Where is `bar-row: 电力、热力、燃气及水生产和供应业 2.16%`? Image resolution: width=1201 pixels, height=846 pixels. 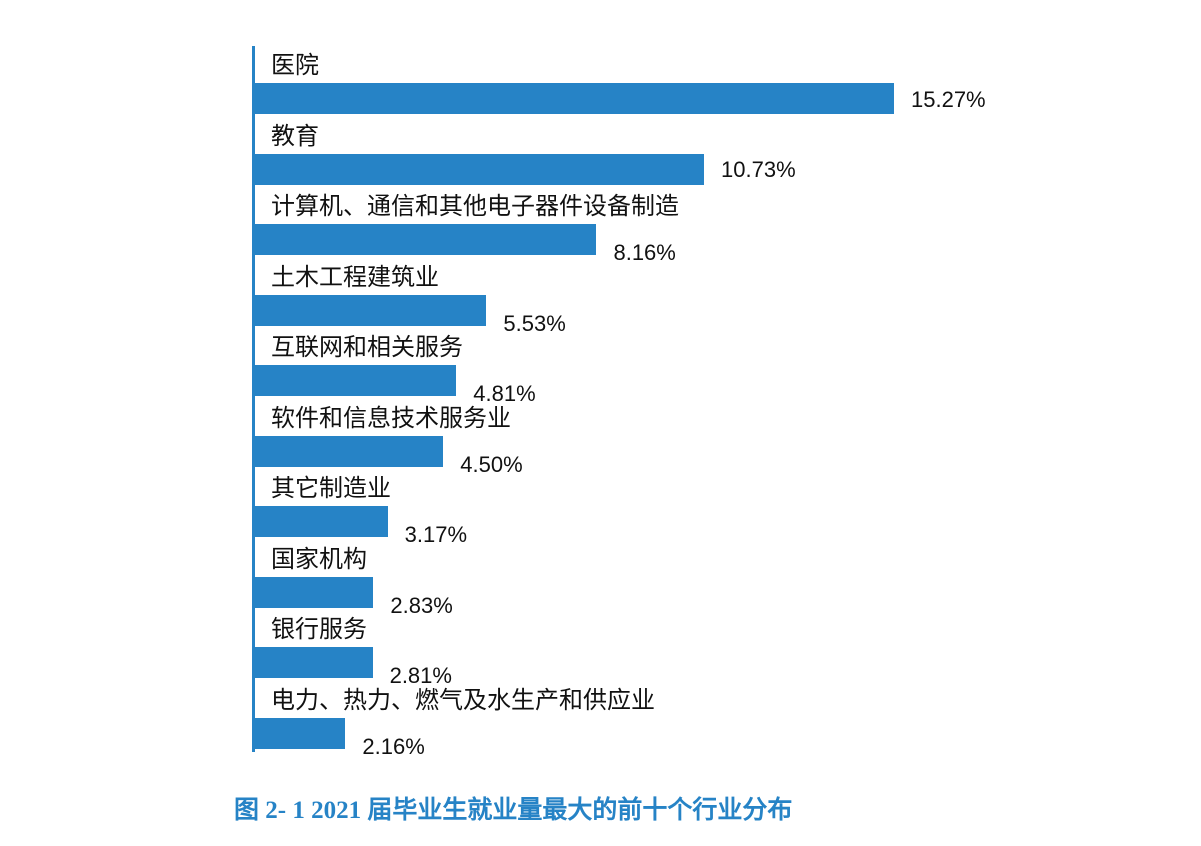 bar-row: 电力、热力、燃气及水生产和供应业 2.16% is located at coordinates (705, 722).